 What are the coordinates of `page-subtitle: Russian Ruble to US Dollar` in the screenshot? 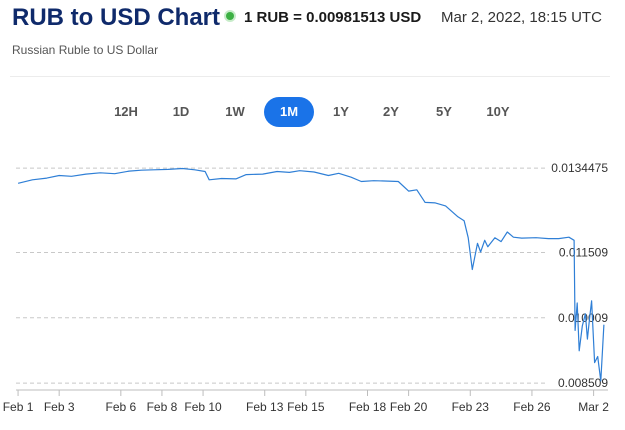 It's located at (85, 50).